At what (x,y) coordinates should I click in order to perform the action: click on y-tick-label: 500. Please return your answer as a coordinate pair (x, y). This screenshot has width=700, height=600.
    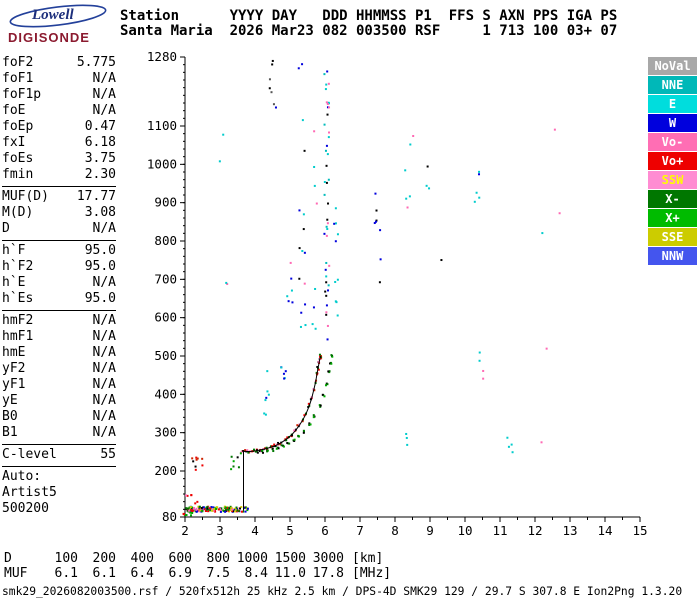
    Looking at the image, I should click on (165, 355).